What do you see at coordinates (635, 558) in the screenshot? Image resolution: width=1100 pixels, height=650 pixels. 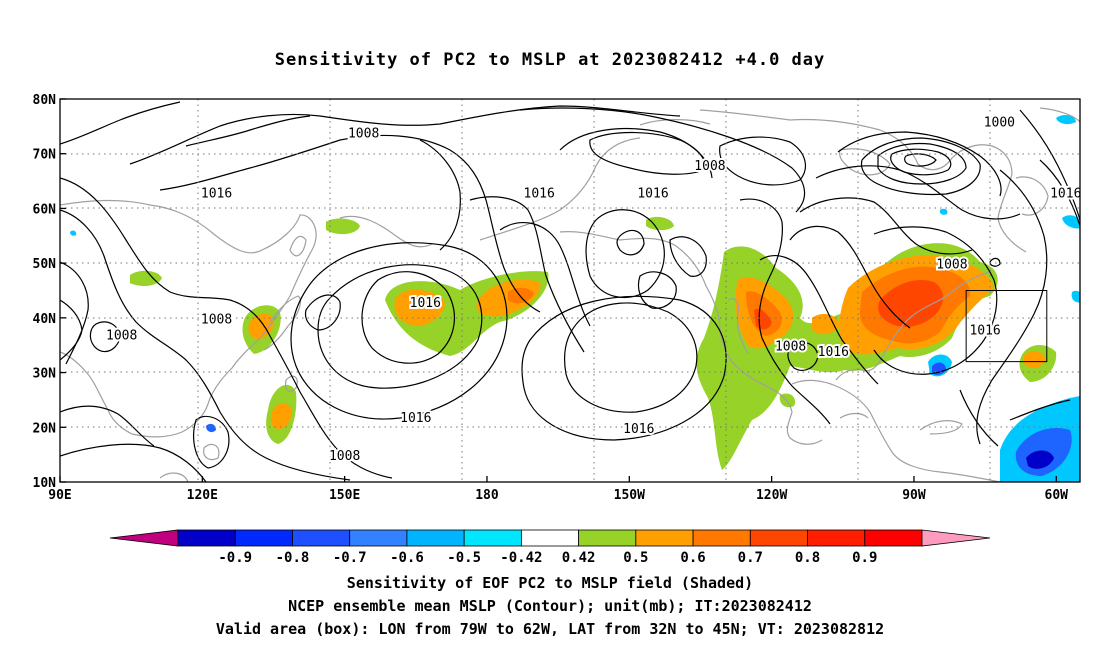 I see `colorbar-label: 0.5` at bounding box center [635, 558].